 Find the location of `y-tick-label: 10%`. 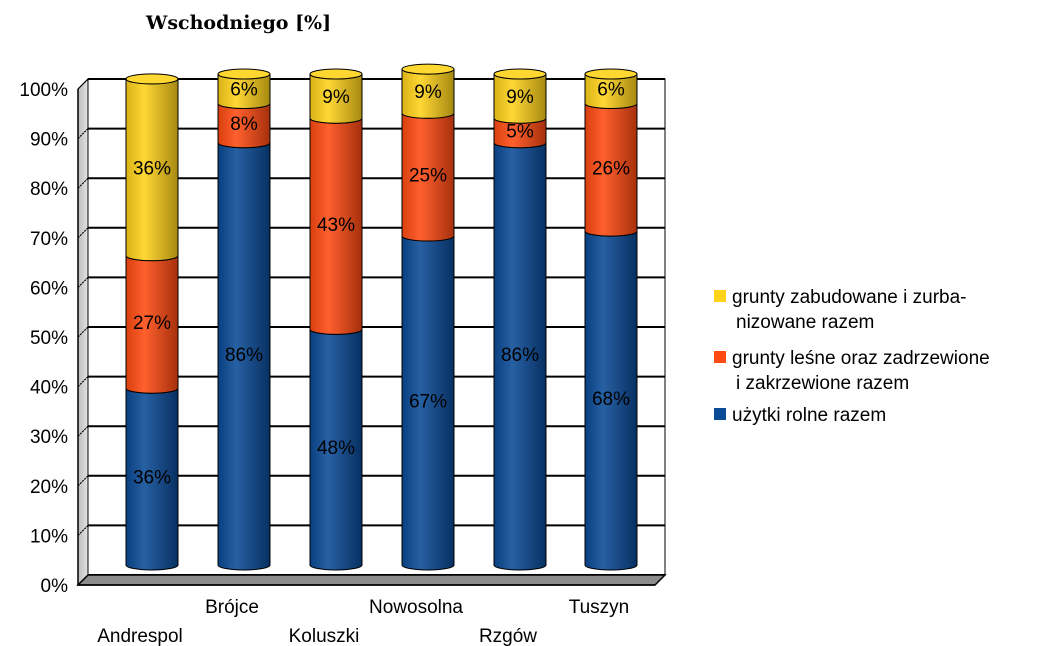

y-tick-label: 10% is located at coordinates (49, 536).